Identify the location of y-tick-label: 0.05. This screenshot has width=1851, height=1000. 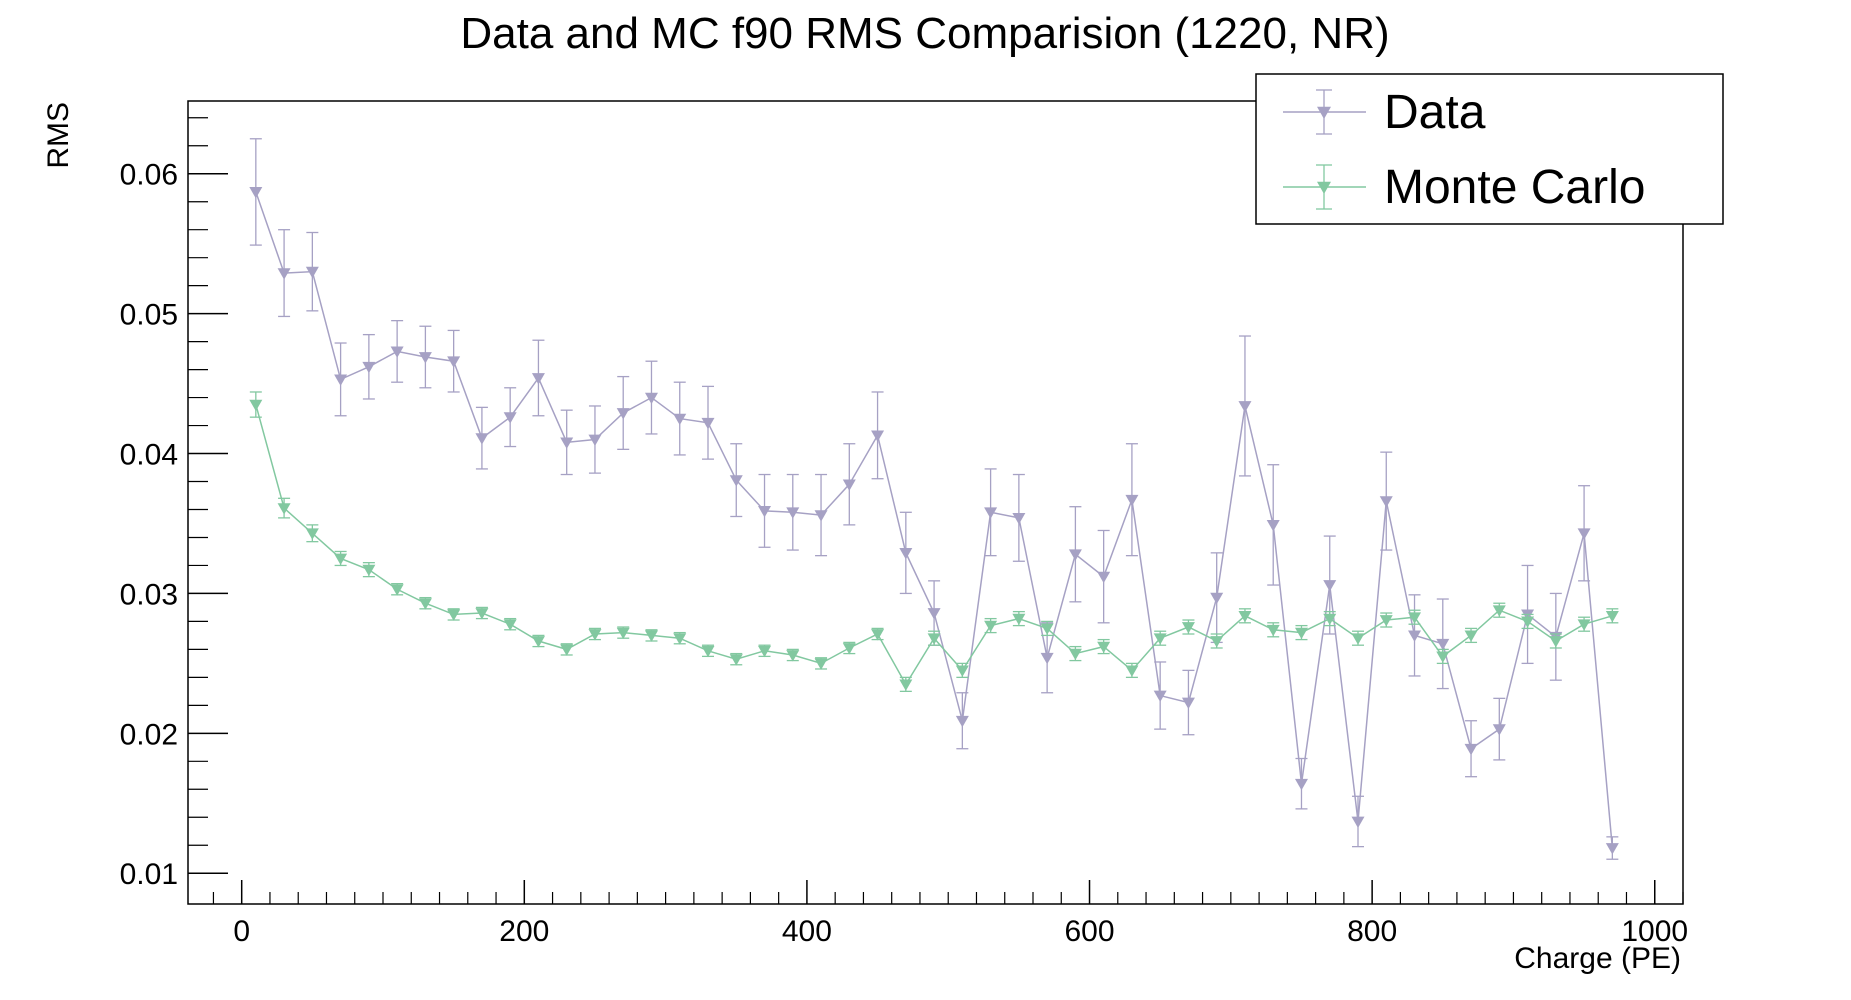
(149, 315).